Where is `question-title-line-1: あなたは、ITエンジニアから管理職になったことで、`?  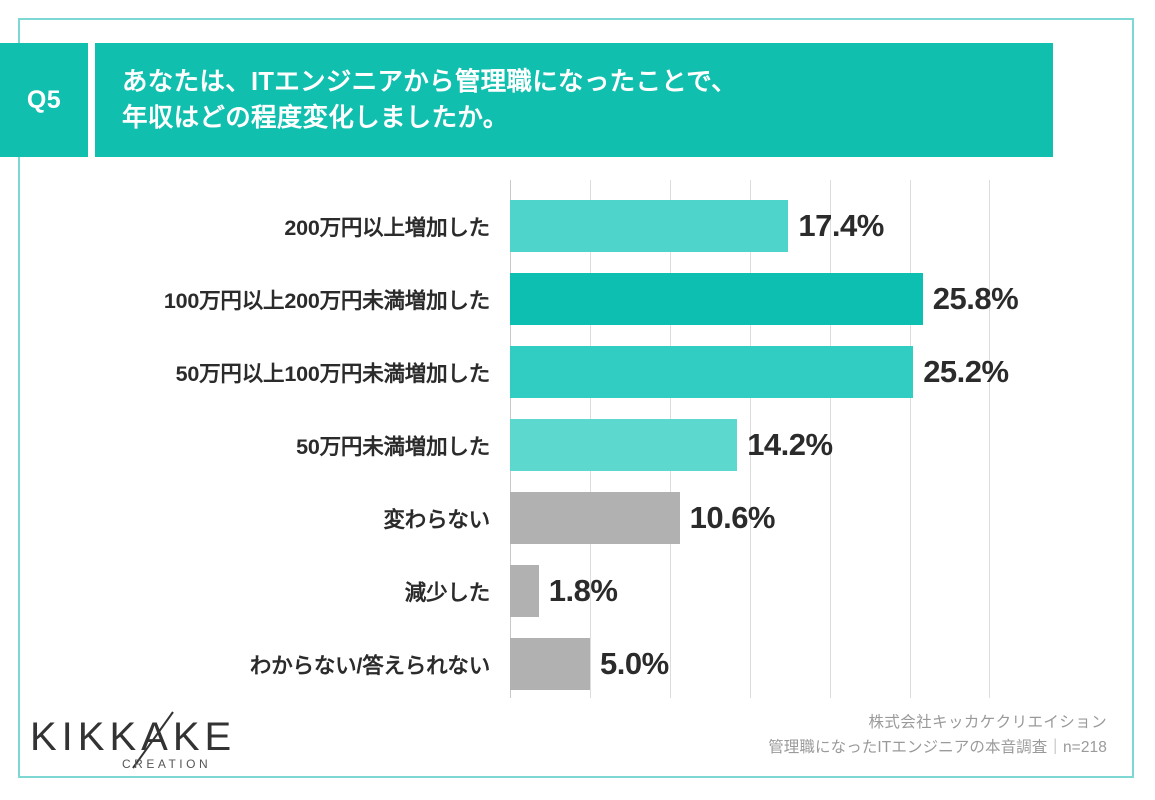 question-title-line-1: あなたは、ITエンジニアから管理職になったことで、 is located at coordinates (429, 81).